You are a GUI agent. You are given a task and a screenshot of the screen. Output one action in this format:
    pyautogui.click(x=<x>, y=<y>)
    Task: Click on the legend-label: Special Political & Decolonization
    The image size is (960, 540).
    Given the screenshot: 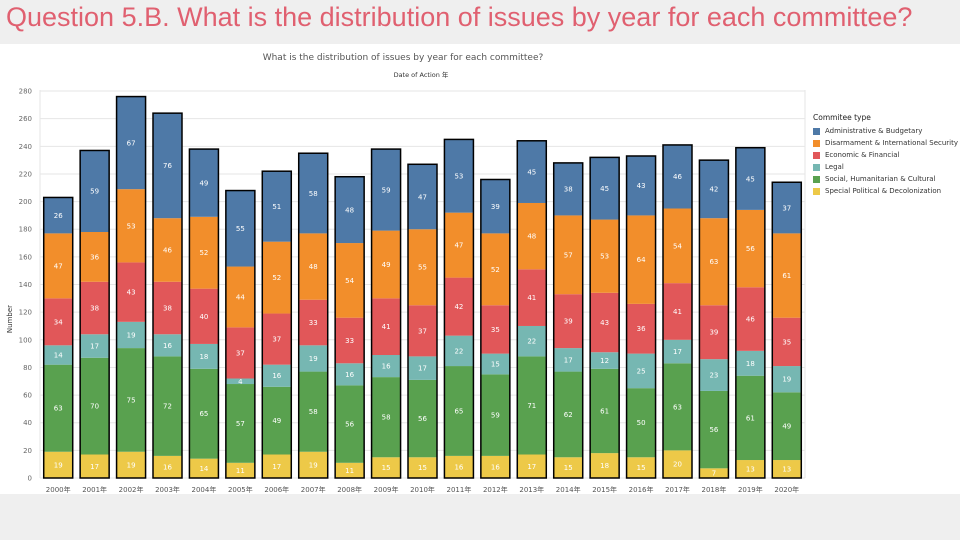 What is the action you would take?
    pyautogui.click(x=883, y=191)
    